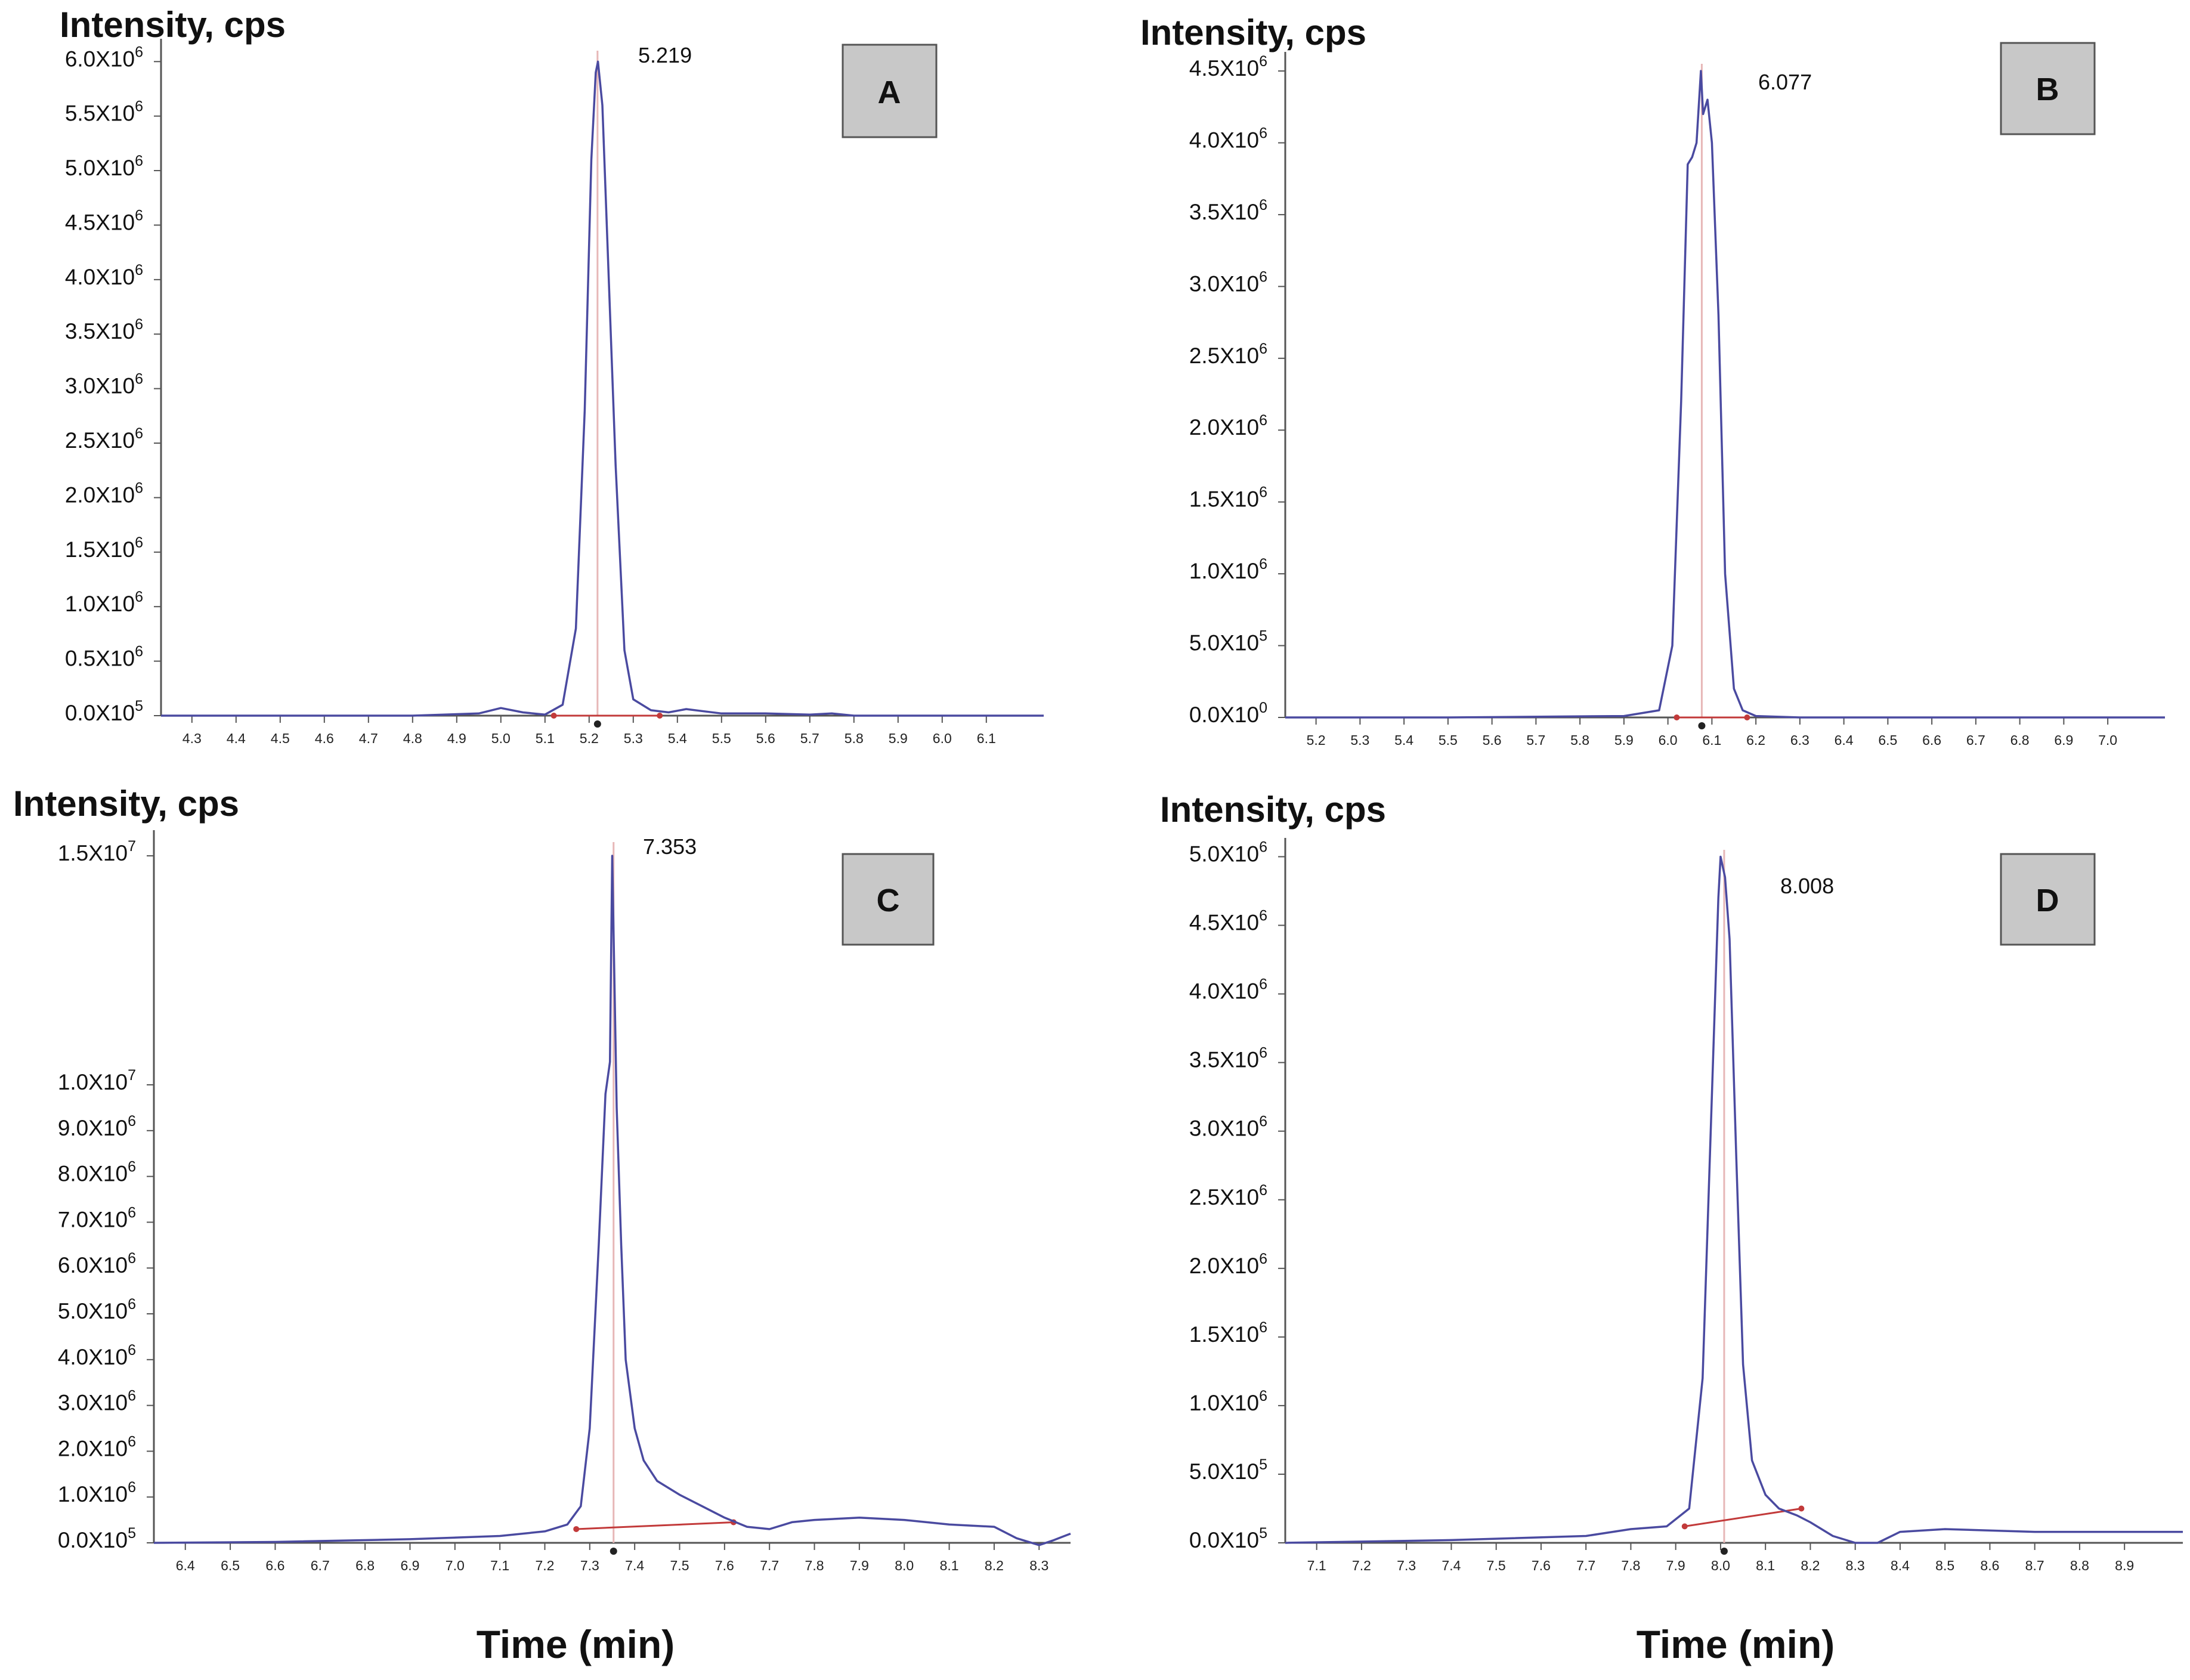  Describe the element at coordinates (1228, 426) in the screenshot. I see `panel-b-y-tick-label: 2.0X106` at that location.